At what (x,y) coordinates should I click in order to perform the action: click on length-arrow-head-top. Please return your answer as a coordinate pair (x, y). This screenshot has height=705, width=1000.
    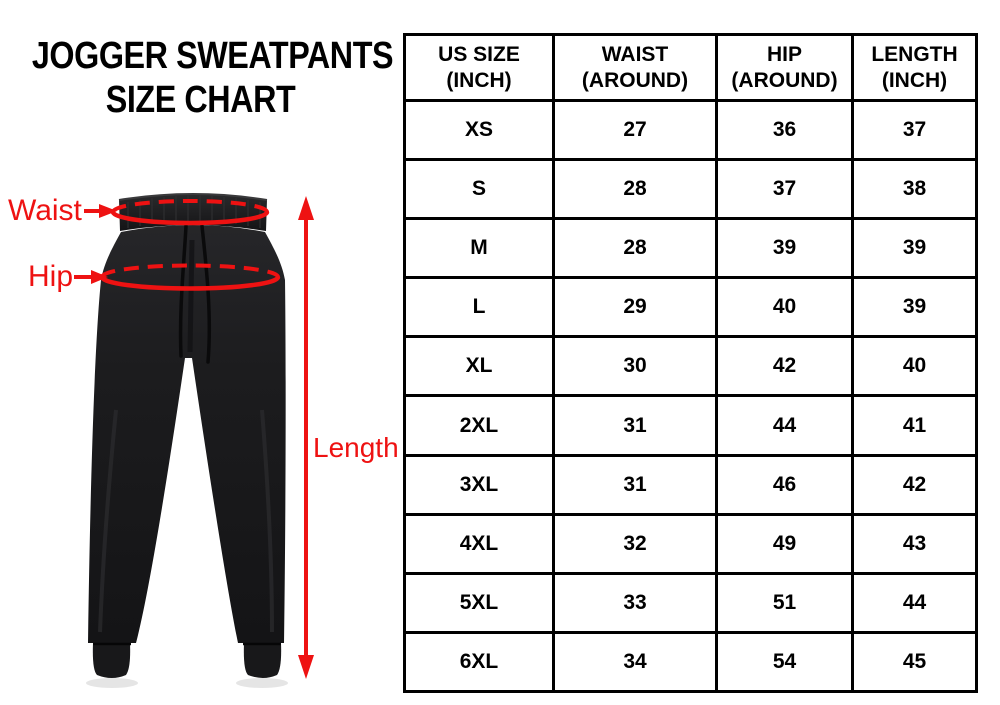
    Looking at the image, I should click on (306, 208).